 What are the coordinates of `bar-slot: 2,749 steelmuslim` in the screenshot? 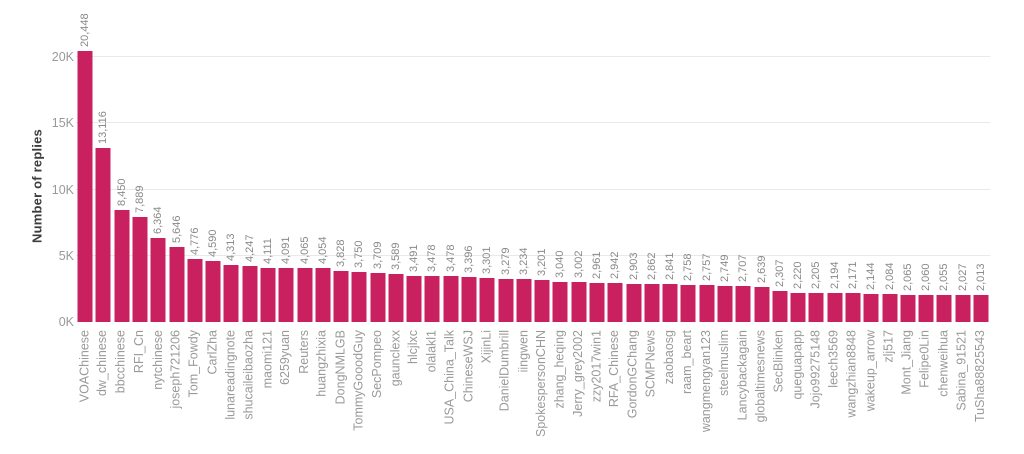 It's located at (725, 198).